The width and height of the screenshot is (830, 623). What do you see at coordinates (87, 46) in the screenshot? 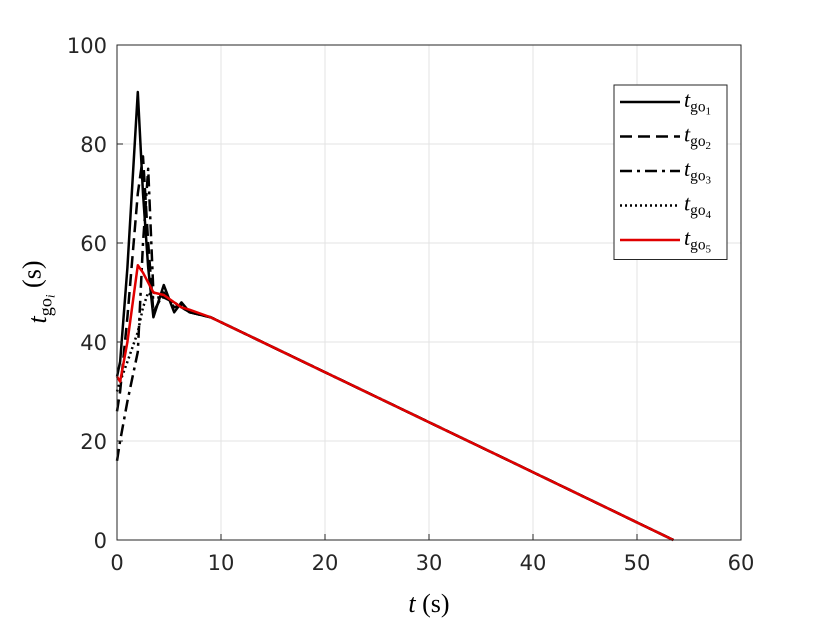
I see `y-tick-label: 100` at bounding box center [87, 46].